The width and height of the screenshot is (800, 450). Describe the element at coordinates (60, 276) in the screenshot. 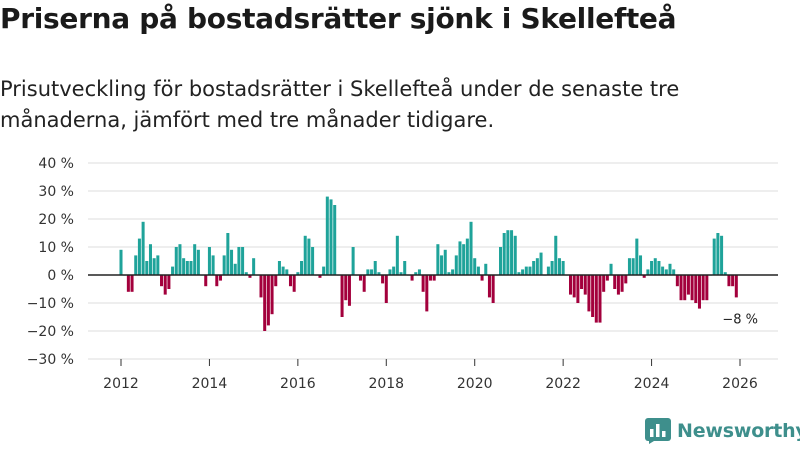

I see `y-tick-label: 0 %` at that location.